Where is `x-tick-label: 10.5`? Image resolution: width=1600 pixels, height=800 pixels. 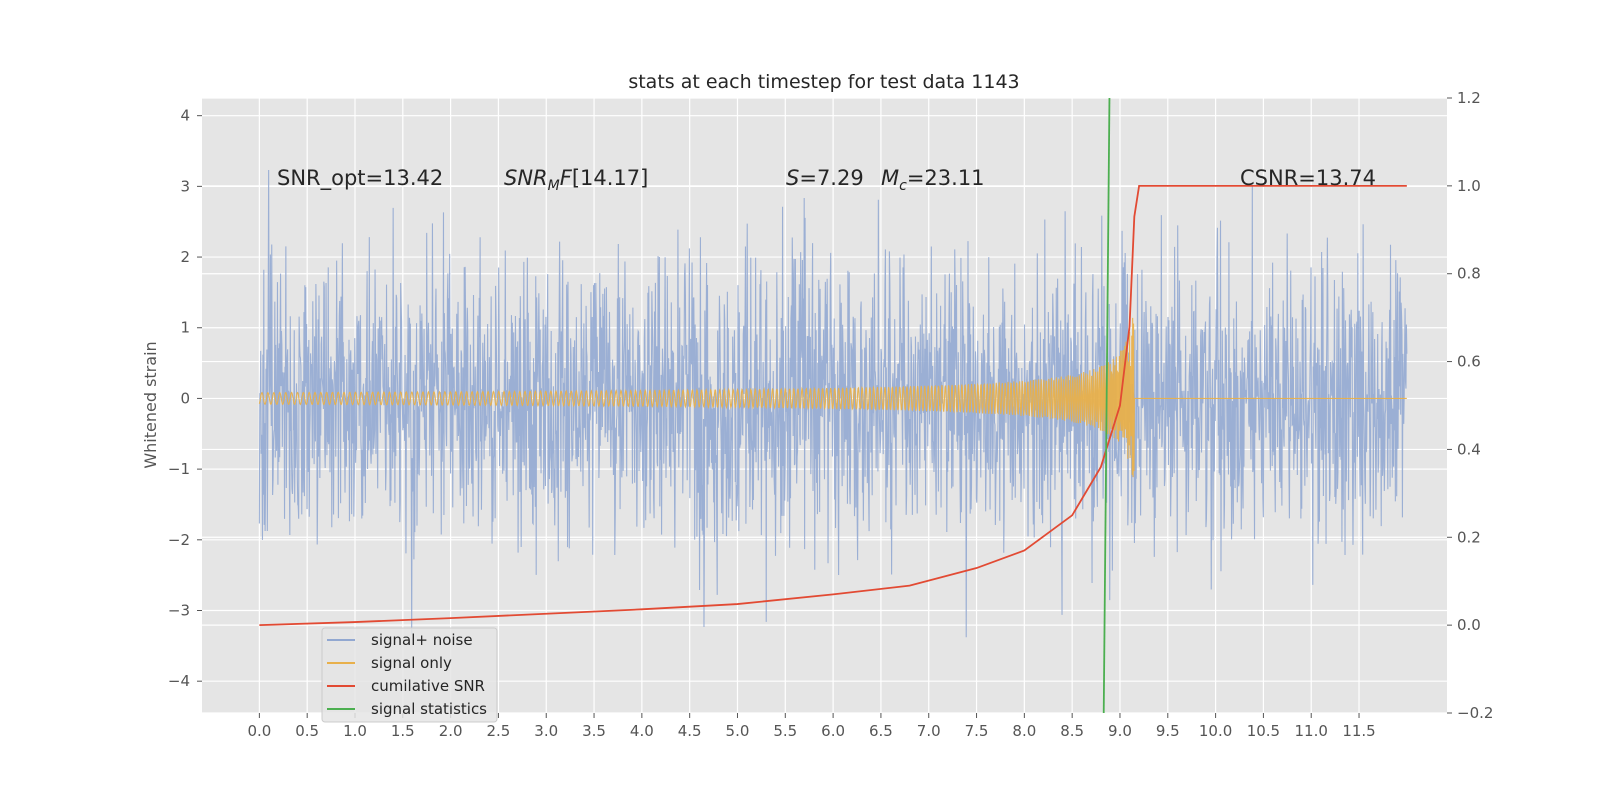
x-tick-label: 10.5 is located at coordinates (1263, 731).